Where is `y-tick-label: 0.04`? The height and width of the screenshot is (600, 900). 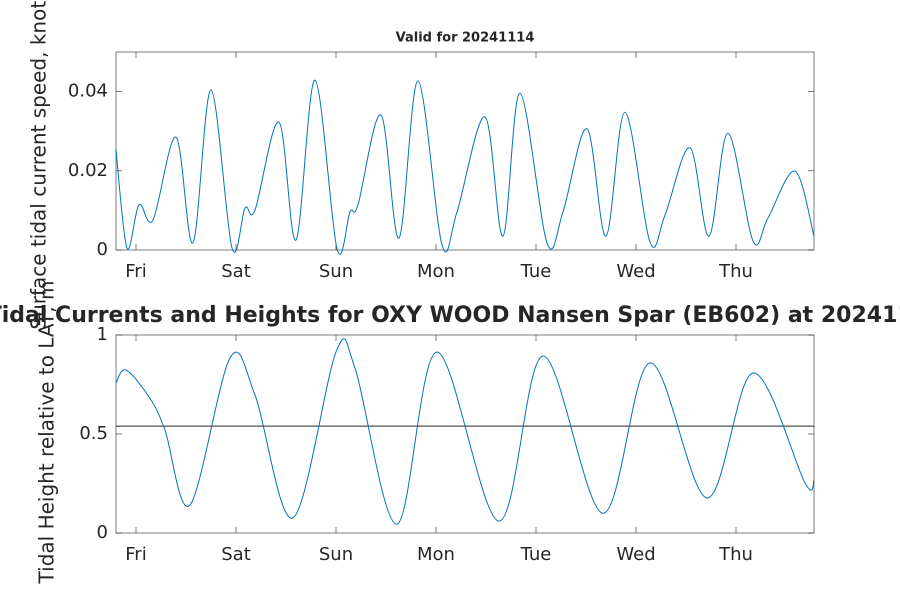 y-tick-label: 0.04 is located at coordinates (88, 91).